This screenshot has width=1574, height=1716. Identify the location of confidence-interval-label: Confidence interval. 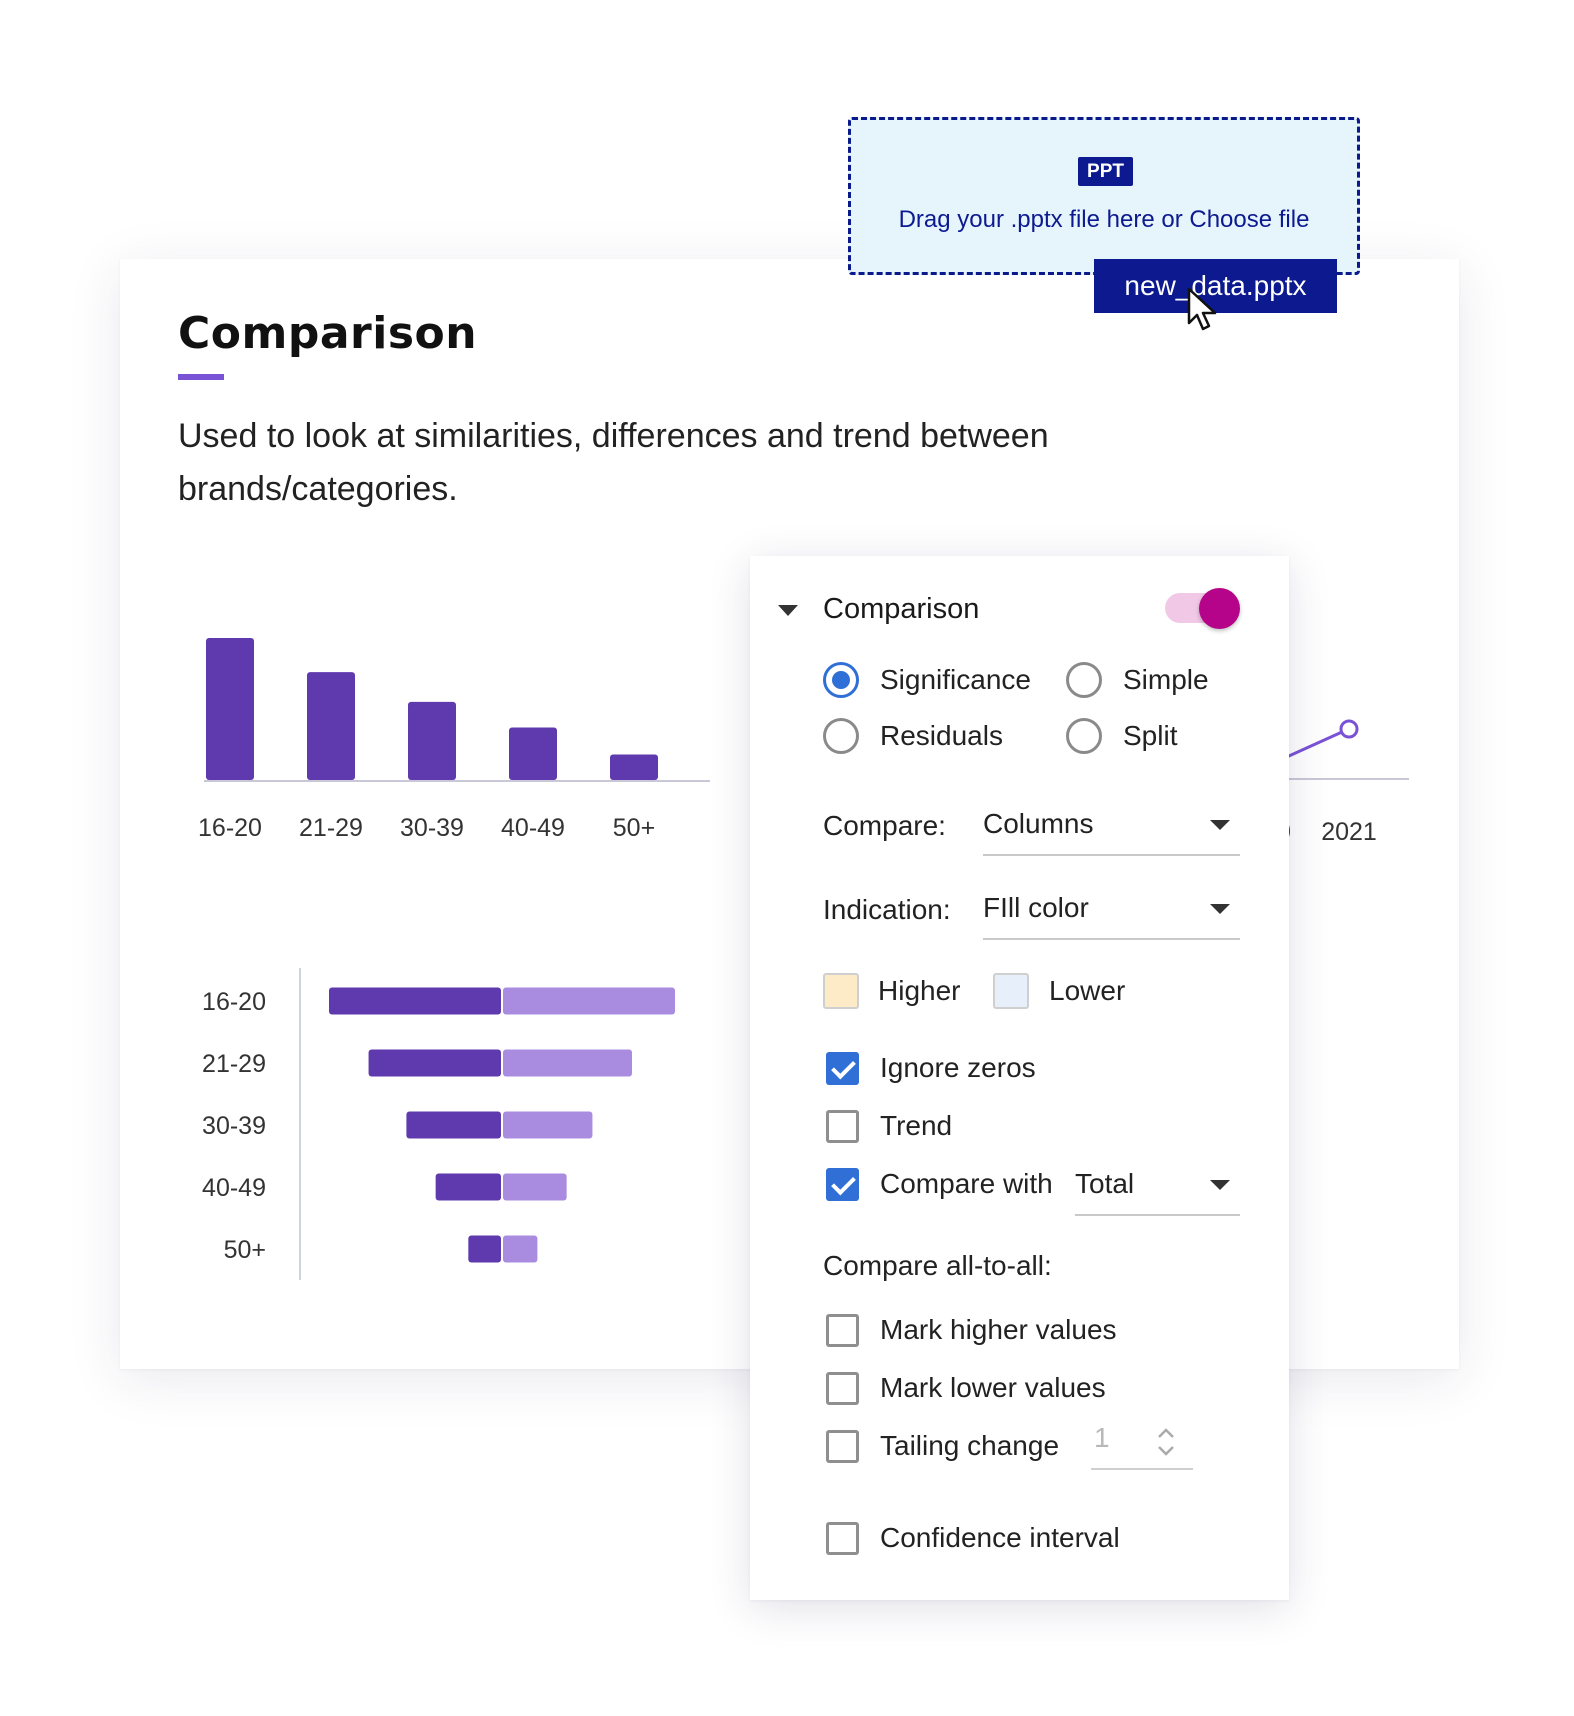
(1000, 1537).